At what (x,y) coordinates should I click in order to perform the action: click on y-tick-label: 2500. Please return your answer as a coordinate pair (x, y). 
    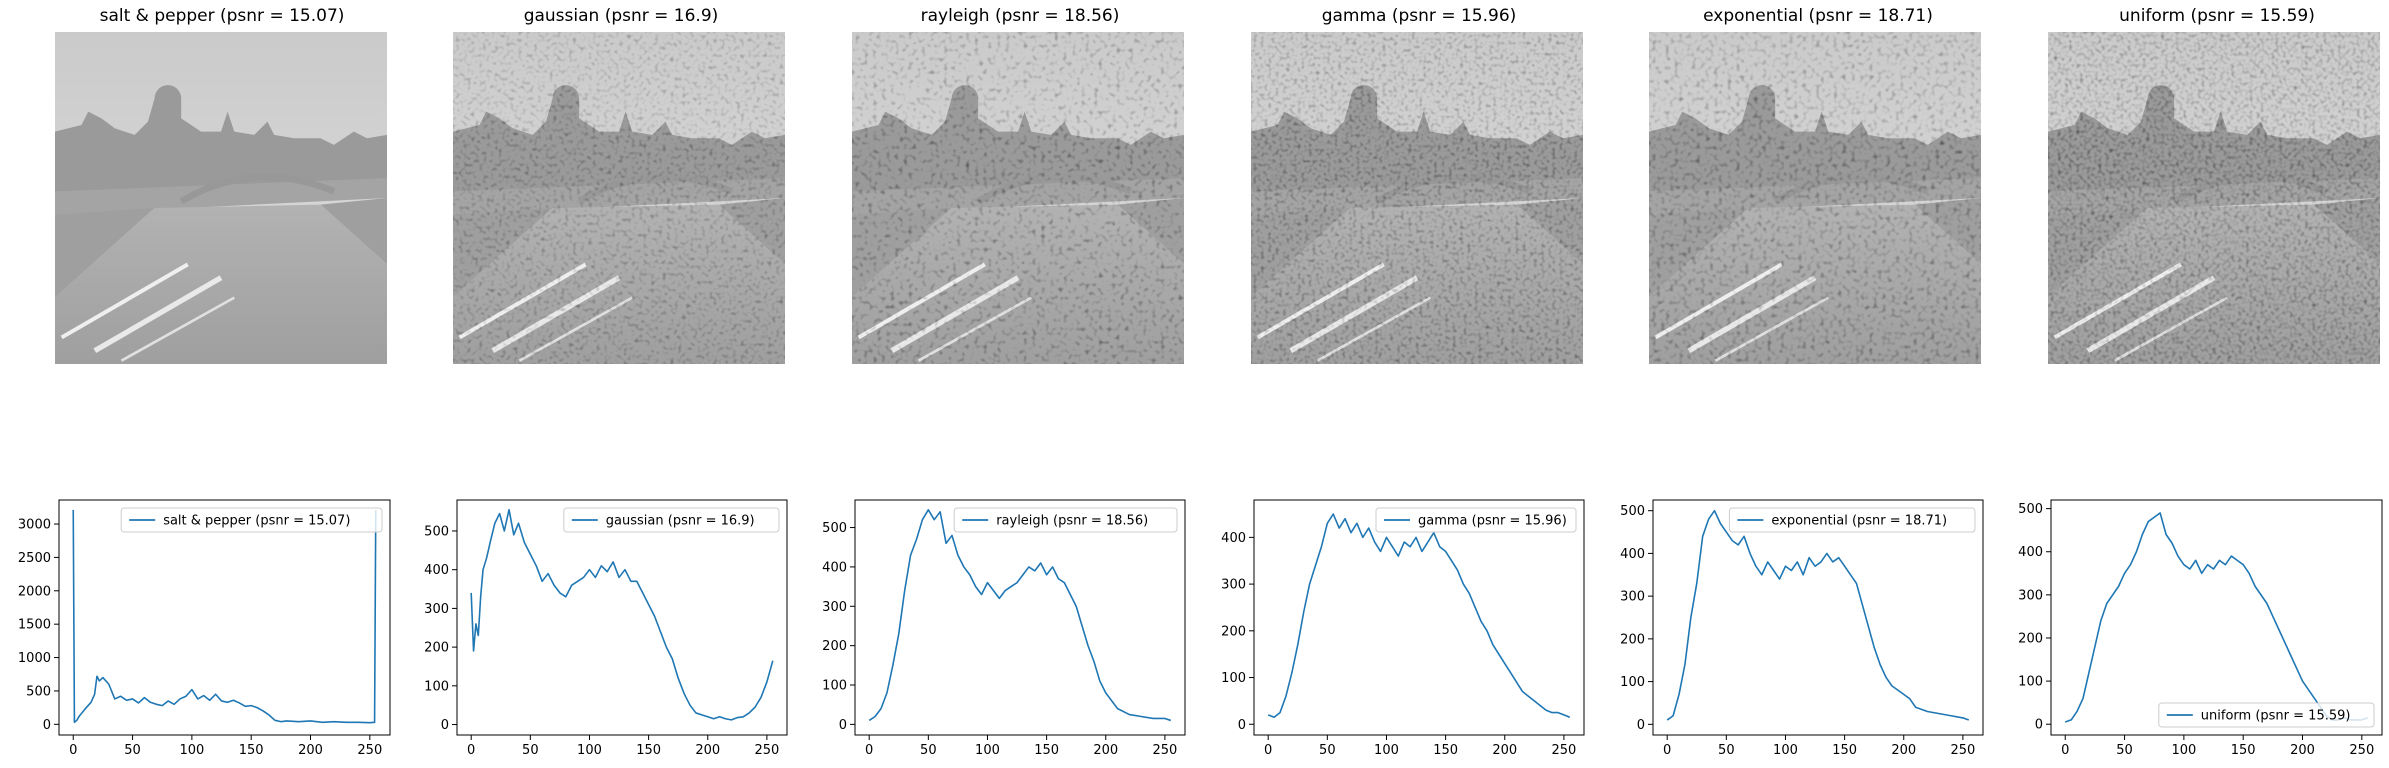
    Looking at the image, I should click on (34, 558).